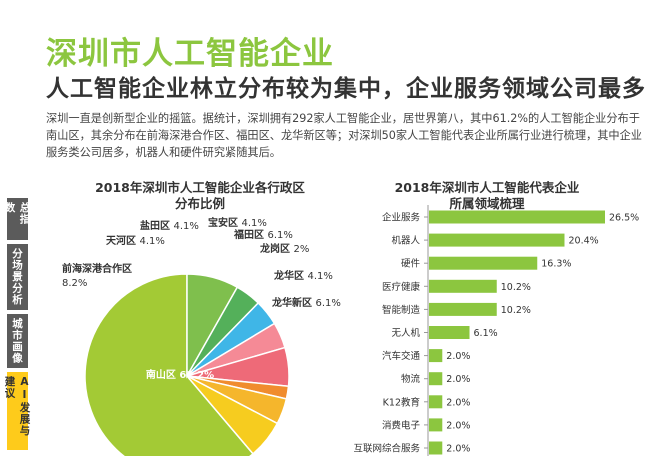 This screenshot has height=456, width=671. Describe the element at coordinates (386, 449) in the screenshot. I see `bar-category-label-10: 互联网综合服务` at that location.